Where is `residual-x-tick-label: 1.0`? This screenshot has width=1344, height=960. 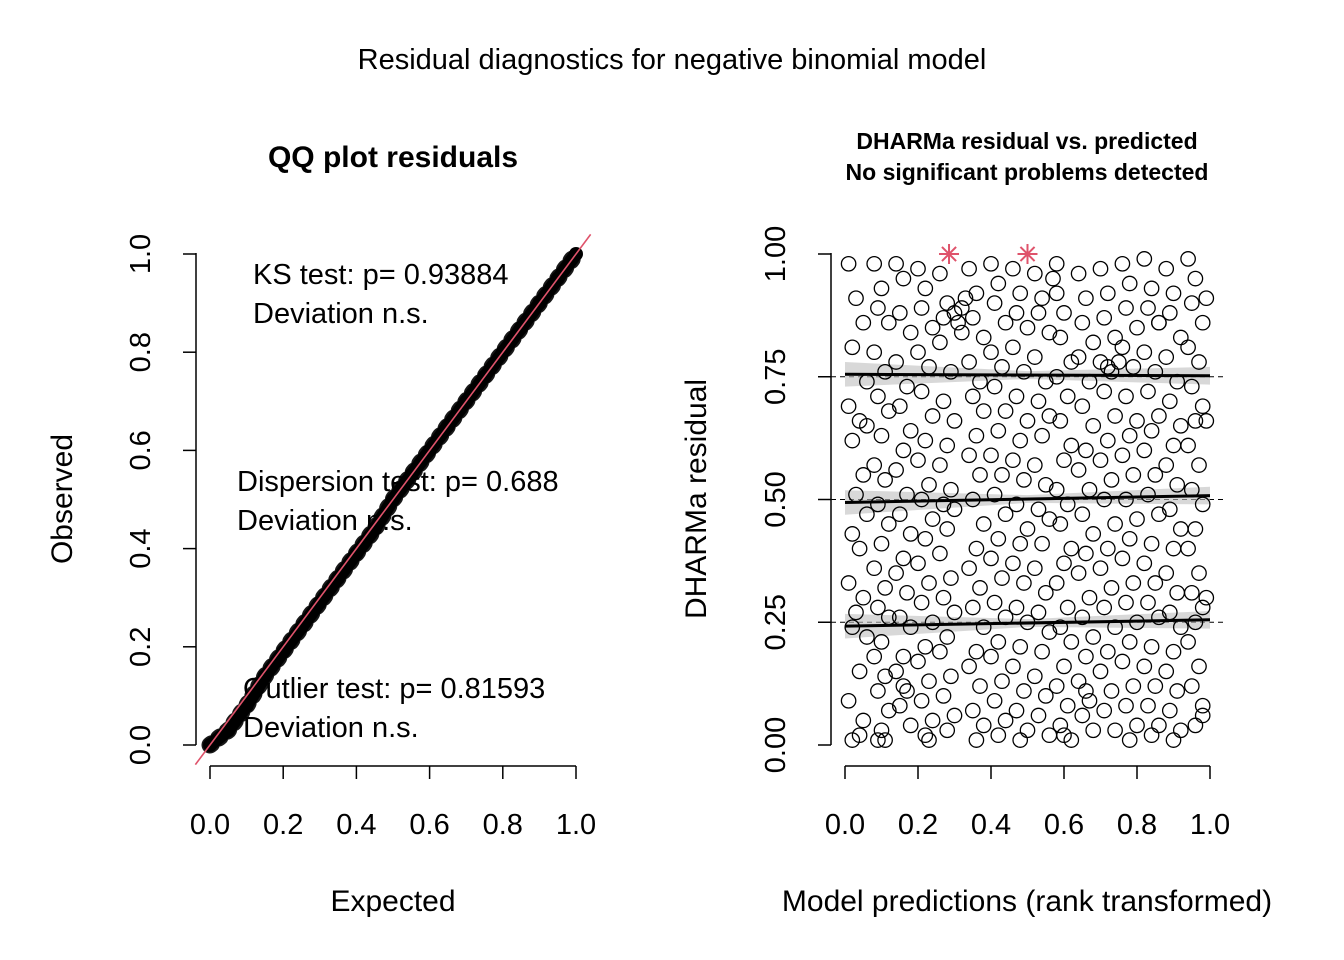
residual-x-tick-label: 1.0 is located at coordinates (1210, 825).